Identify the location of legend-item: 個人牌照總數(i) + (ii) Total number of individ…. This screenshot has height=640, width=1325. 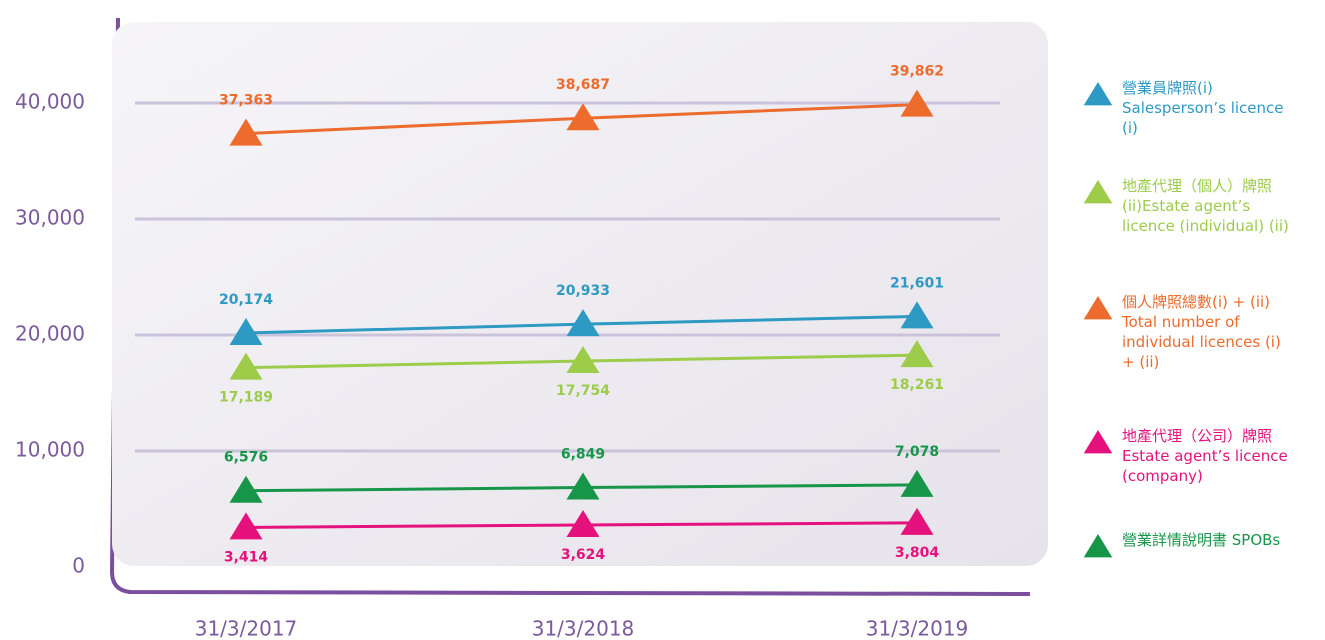
(1202, 332).